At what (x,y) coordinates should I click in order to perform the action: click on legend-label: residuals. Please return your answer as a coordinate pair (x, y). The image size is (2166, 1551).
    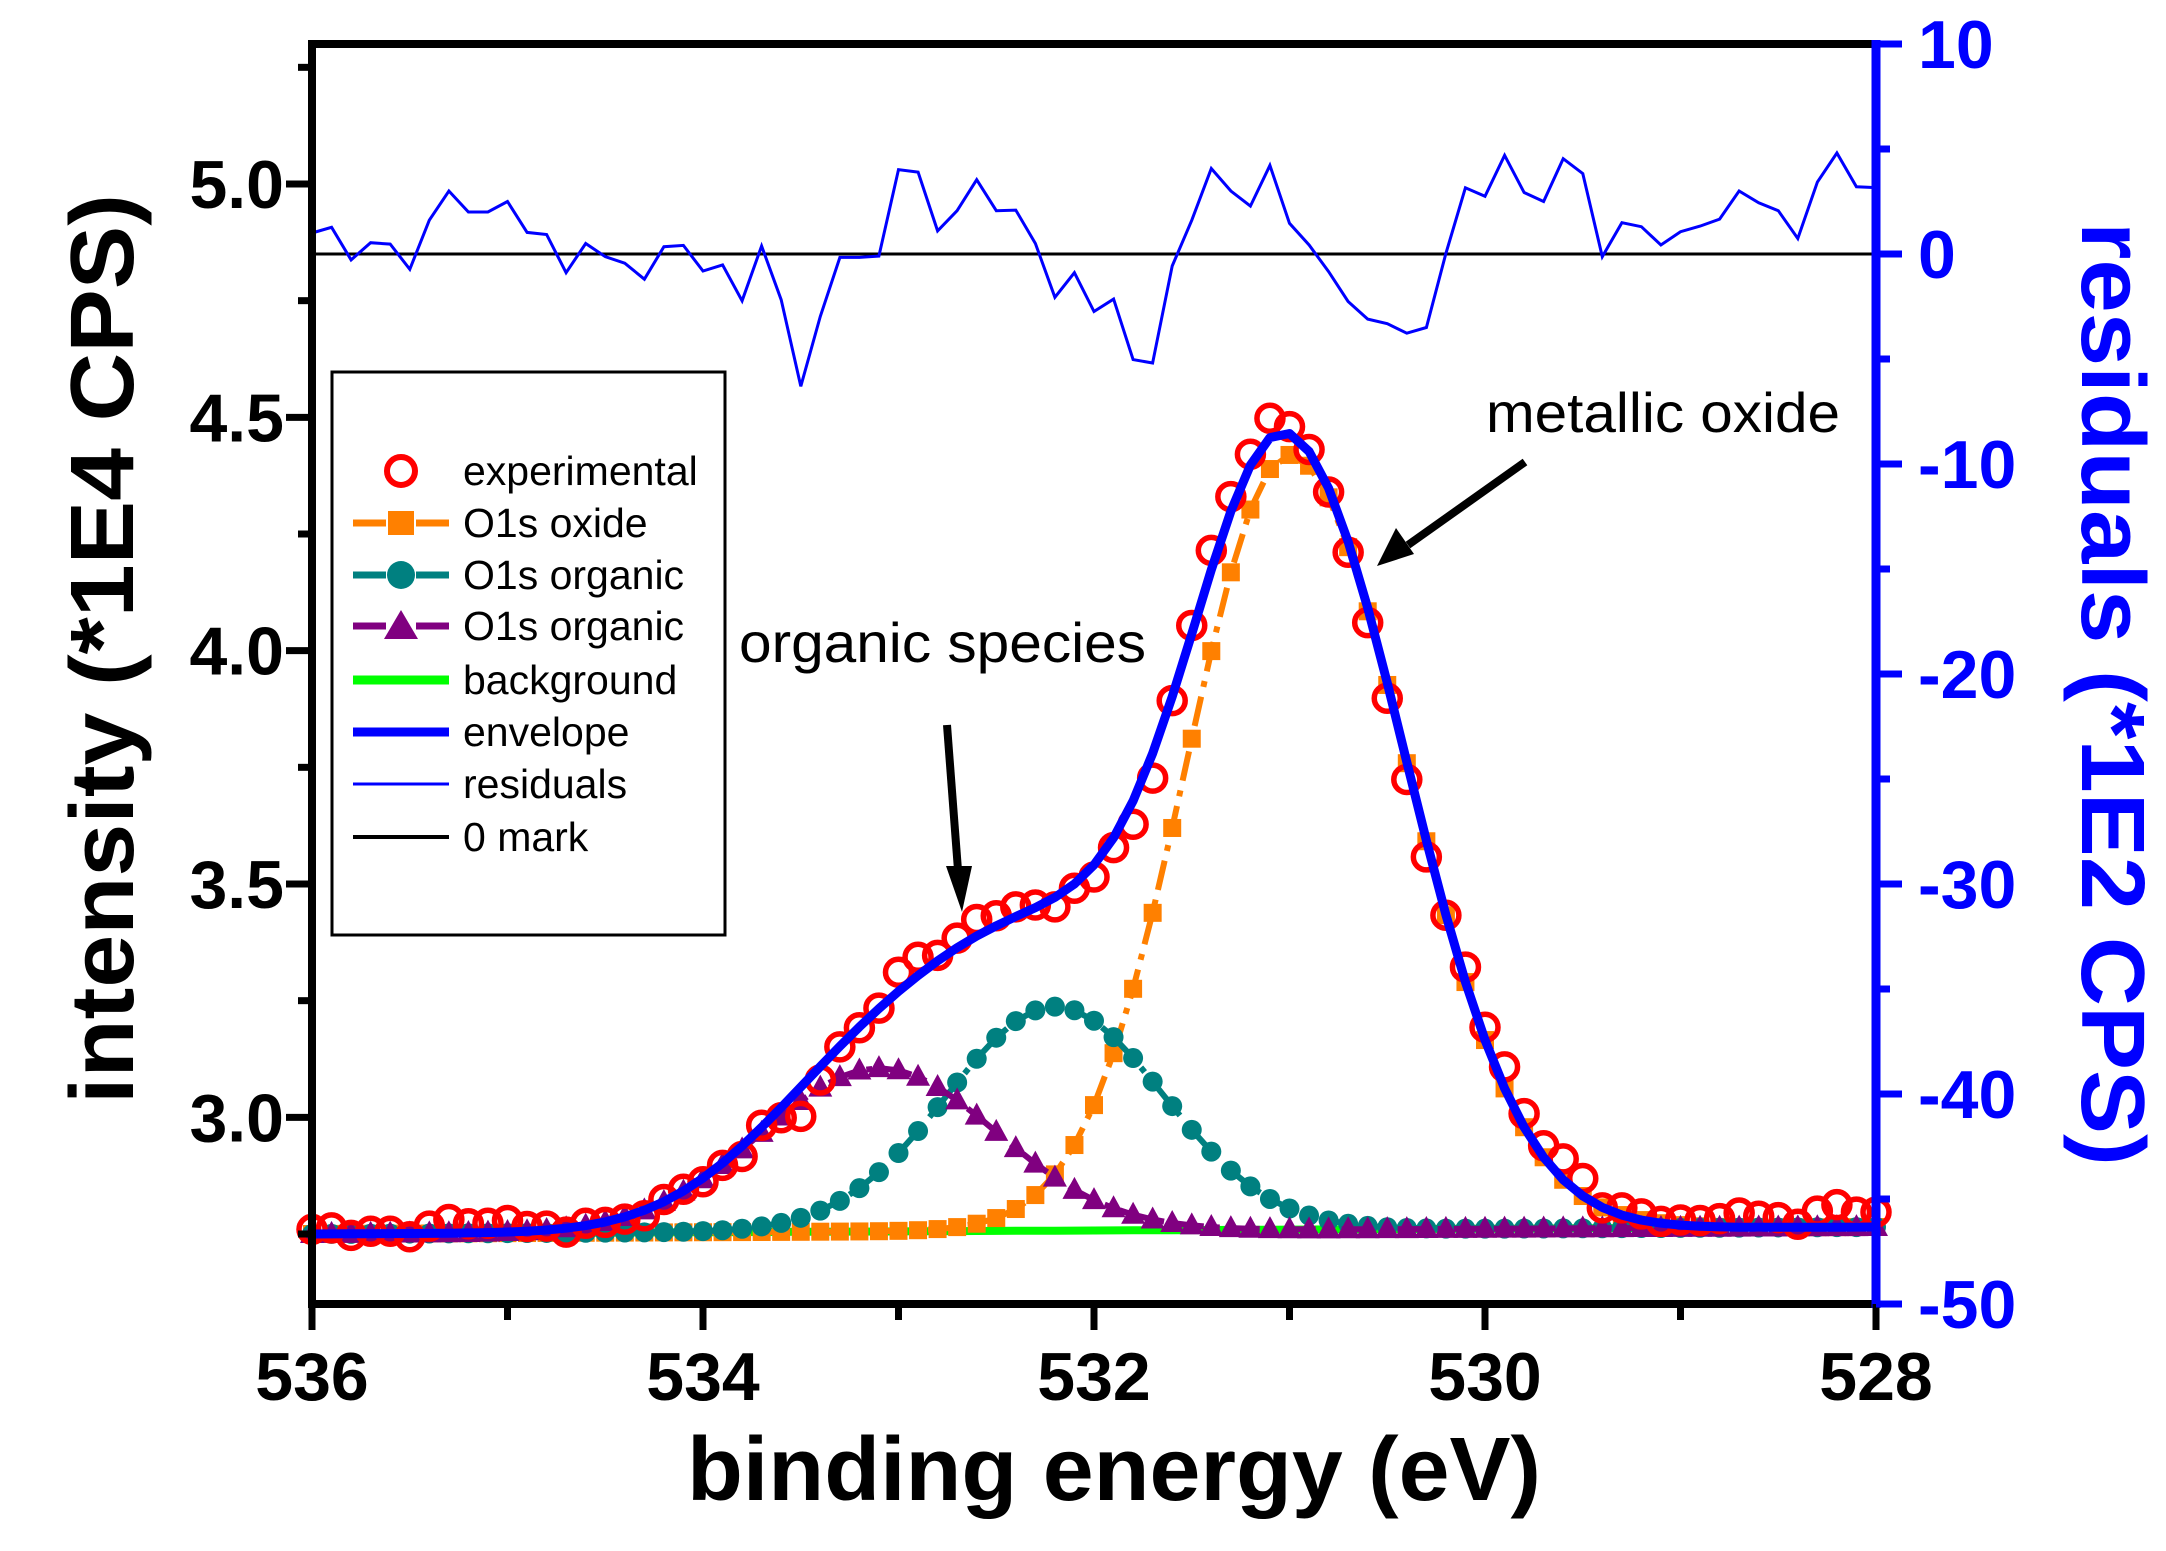
    Looking at the image, I should click on (545, 784).